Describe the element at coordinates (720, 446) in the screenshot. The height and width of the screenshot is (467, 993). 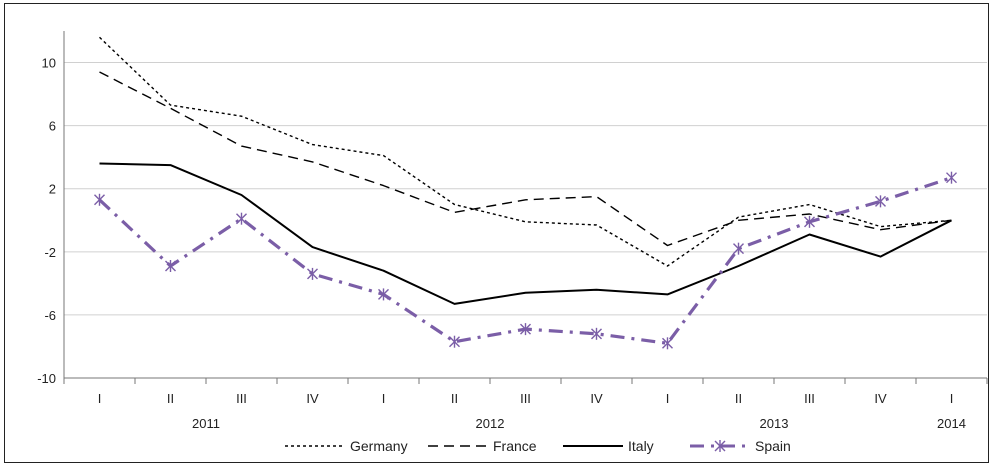
I see `legend-marker-spain` at that location.